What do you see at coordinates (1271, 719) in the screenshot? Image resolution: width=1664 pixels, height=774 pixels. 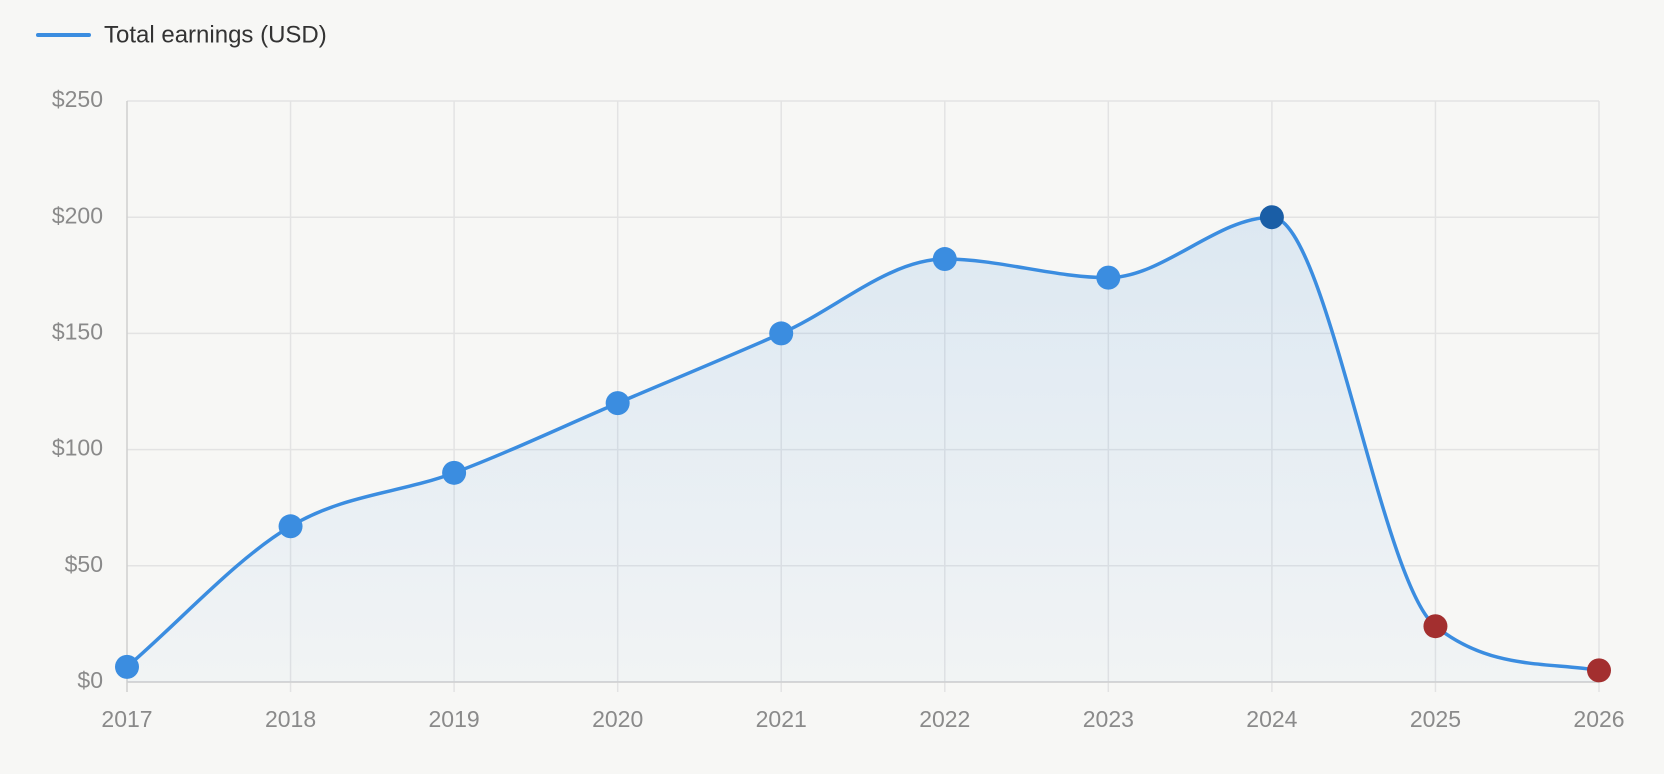 I see `x-tick-label: 2024` at bounding box center [1271, 719].